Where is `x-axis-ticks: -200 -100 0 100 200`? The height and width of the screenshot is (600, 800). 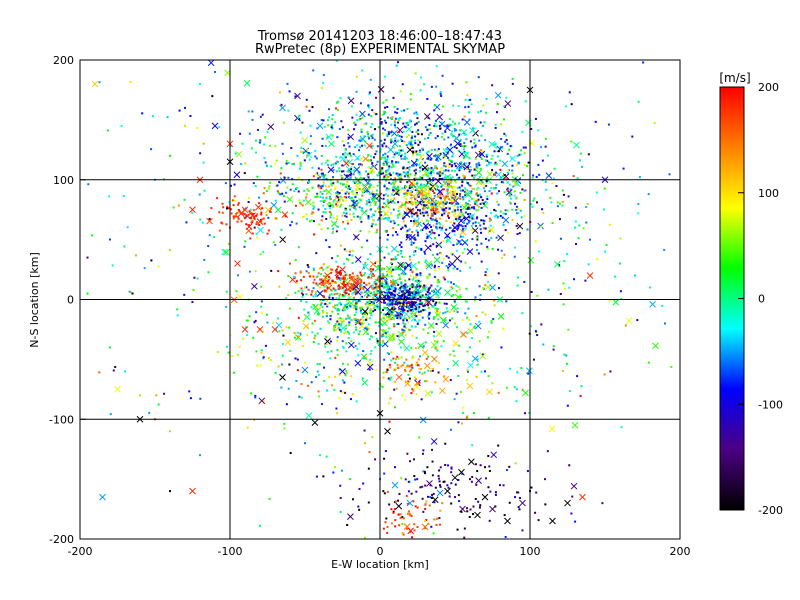 x-axis-ticks: -200 -100 0 100 200 is located at coordinates (379, 545).